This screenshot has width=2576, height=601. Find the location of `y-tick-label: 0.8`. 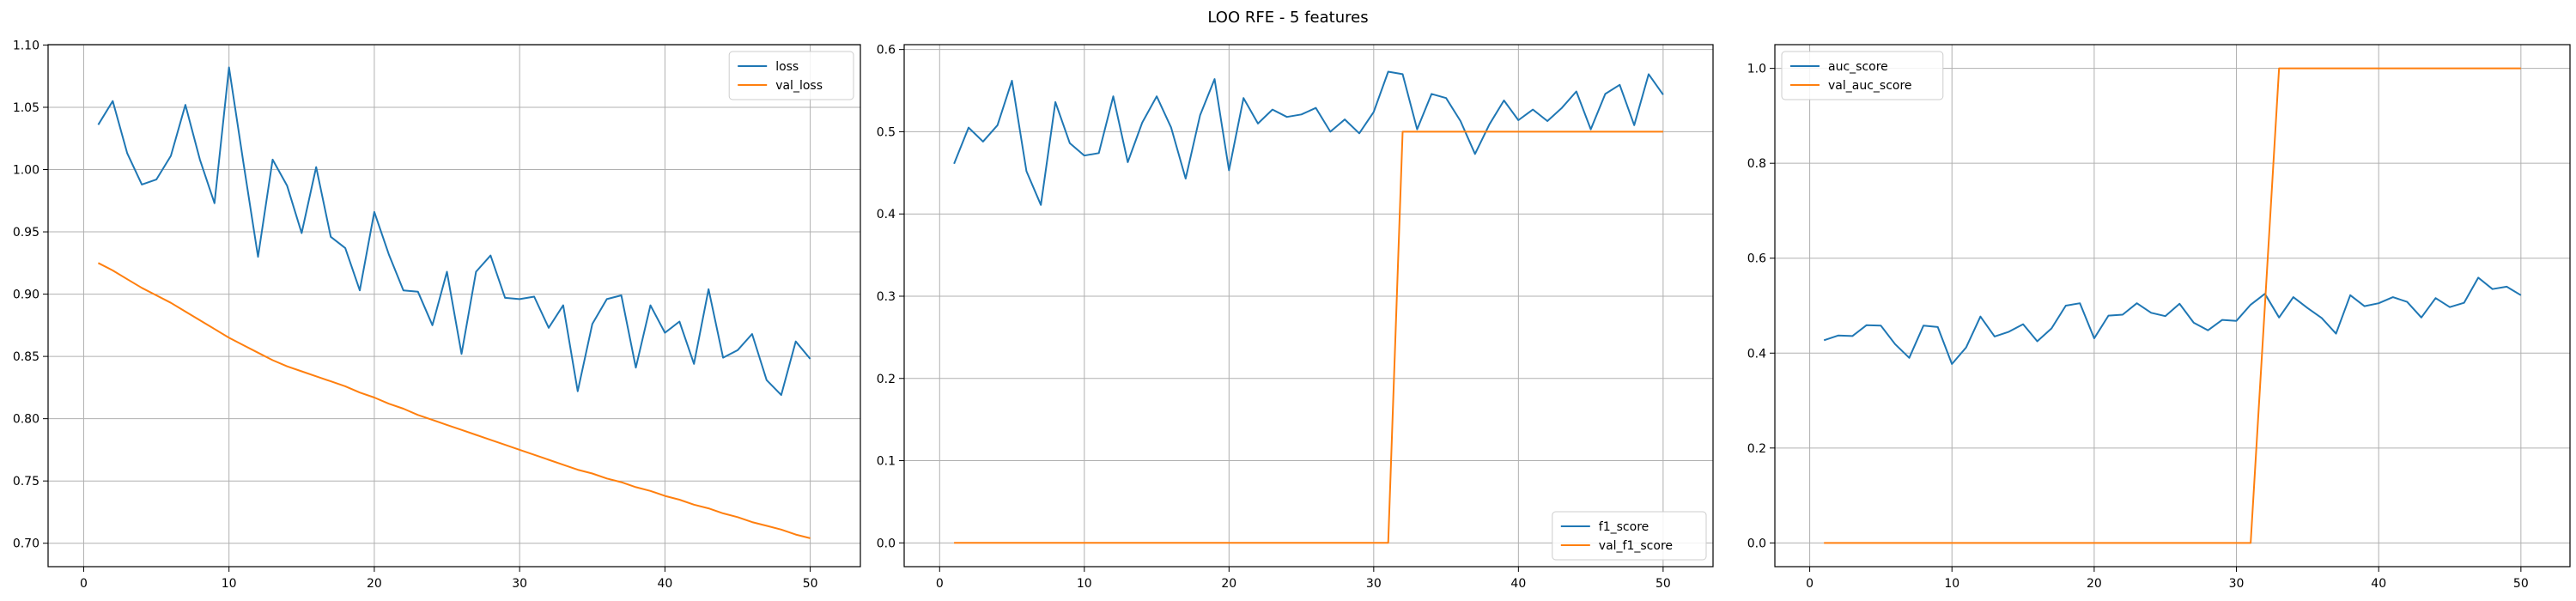

y-tick-label: 0.8 is located at coordinates (1756, 164).